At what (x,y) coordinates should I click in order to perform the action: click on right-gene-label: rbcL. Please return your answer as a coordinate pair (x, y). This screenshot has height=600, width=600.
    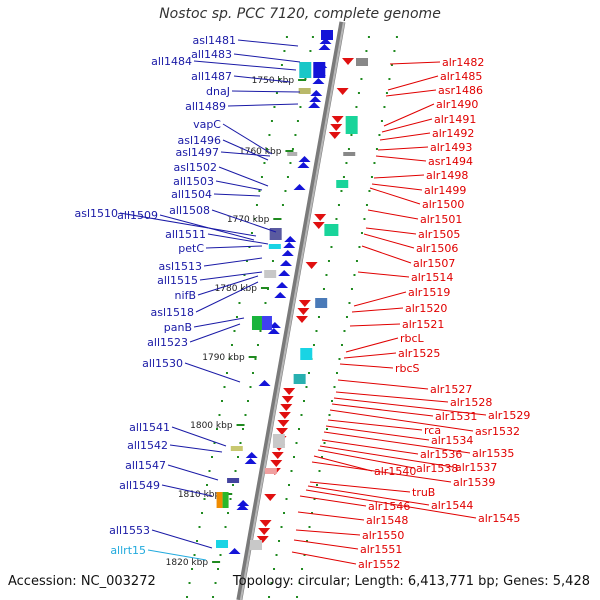
    Looking at the image, I should click on (412, 338).